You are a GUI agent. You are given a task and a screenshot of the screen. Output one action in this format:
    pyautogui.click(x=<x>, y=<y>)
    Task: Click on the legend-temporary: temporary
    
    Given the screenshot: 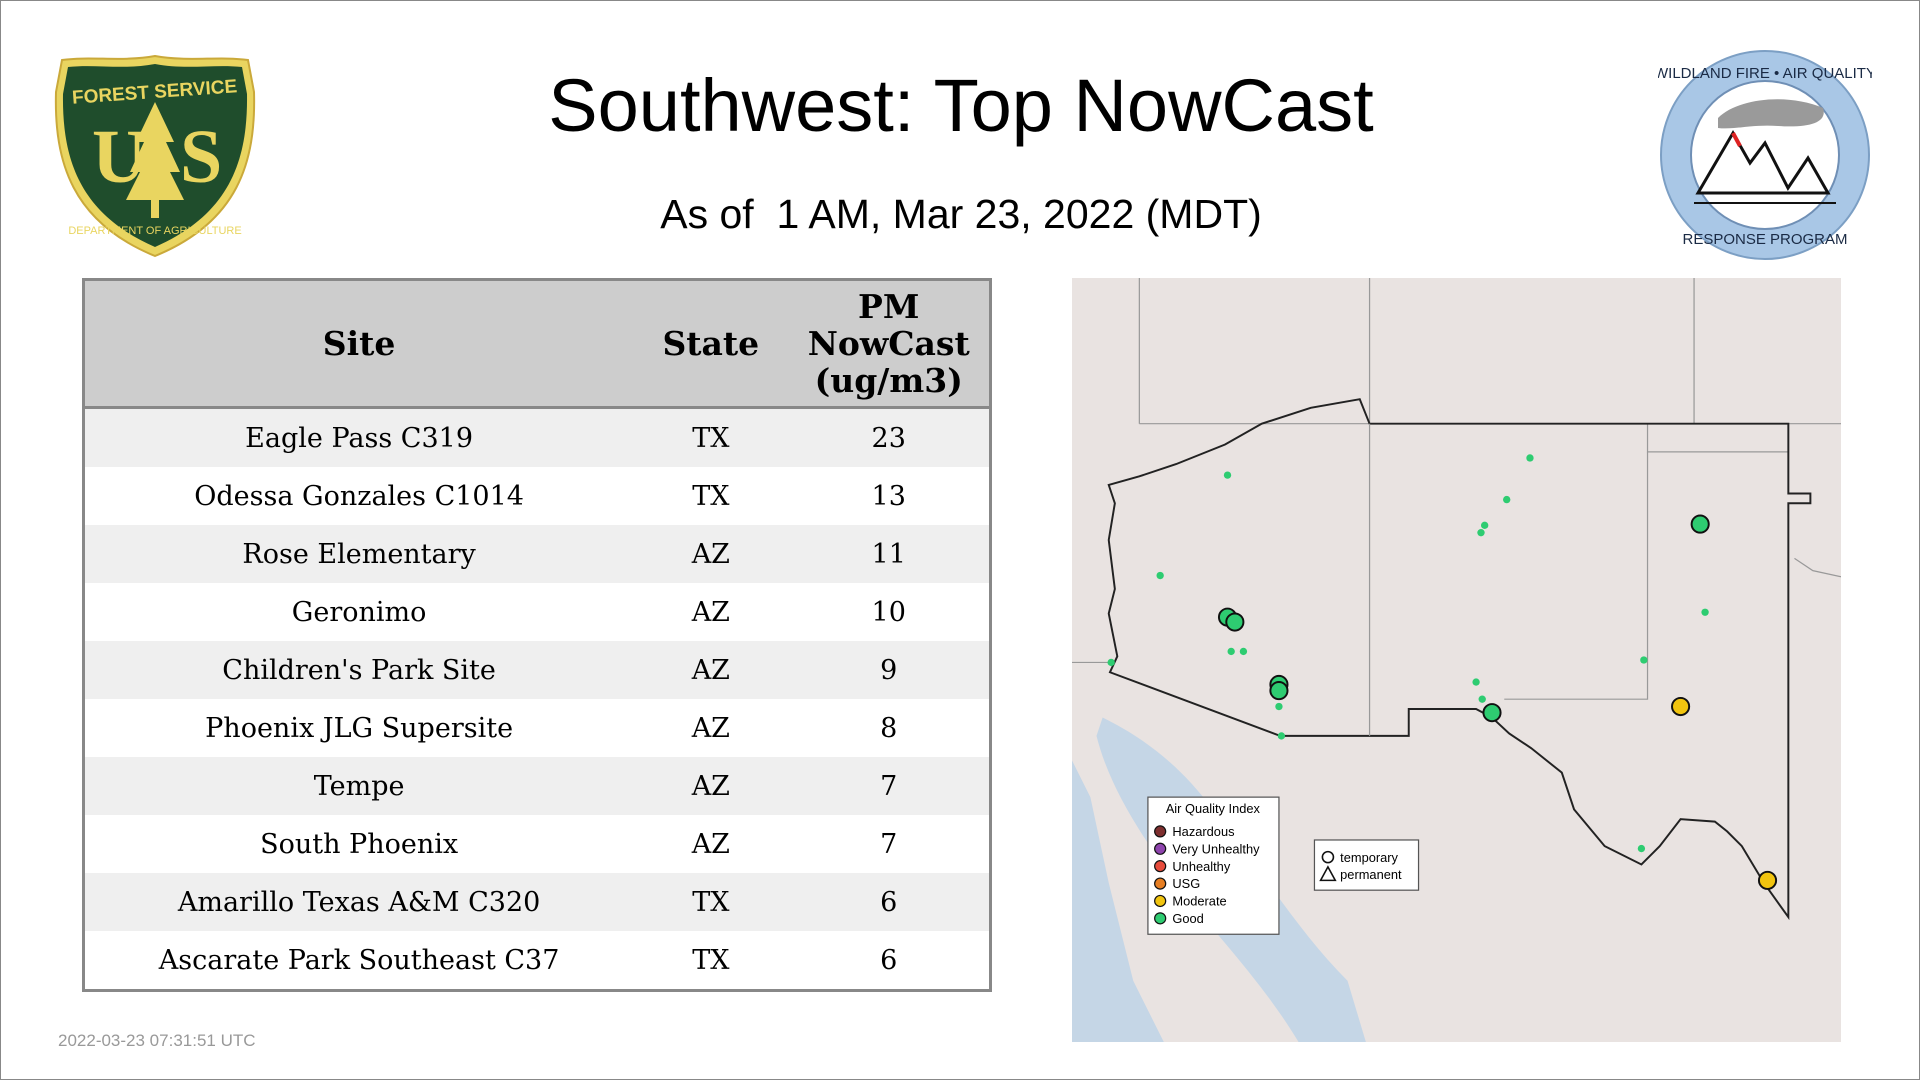 What is the action you would take?
    pyautogui.click(x=1369, y=857)
    